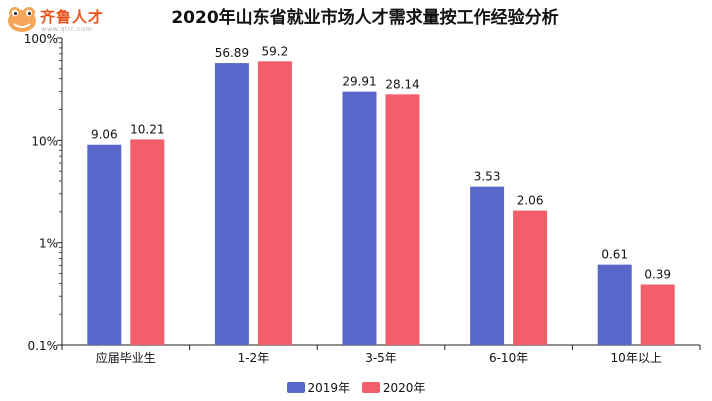 The height and width of the screenshot is (401, 712). I want to click on data-label: 29.91, so click(359, 82).